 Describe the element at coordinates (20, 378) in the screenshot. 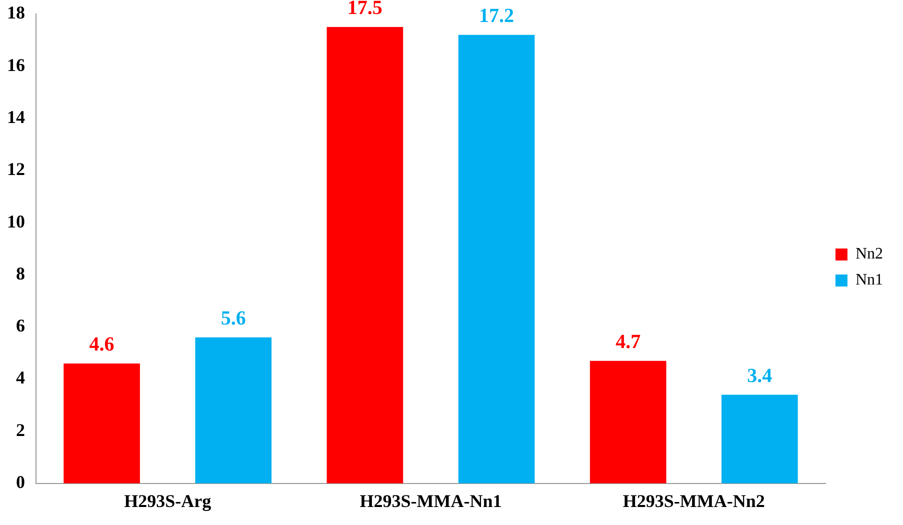

I see `y-tick-label: 4` at that location.